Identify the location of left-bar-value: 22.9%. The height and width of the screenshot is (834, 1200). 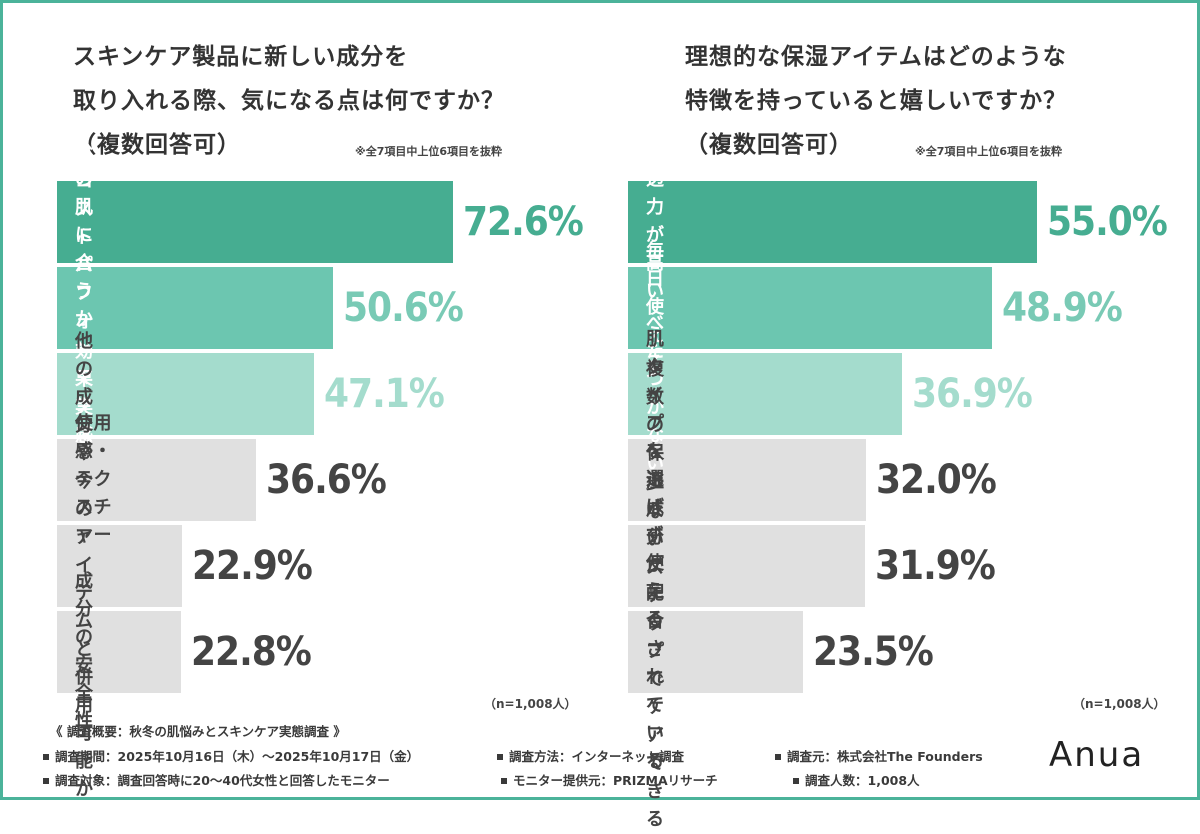
(252, 566).